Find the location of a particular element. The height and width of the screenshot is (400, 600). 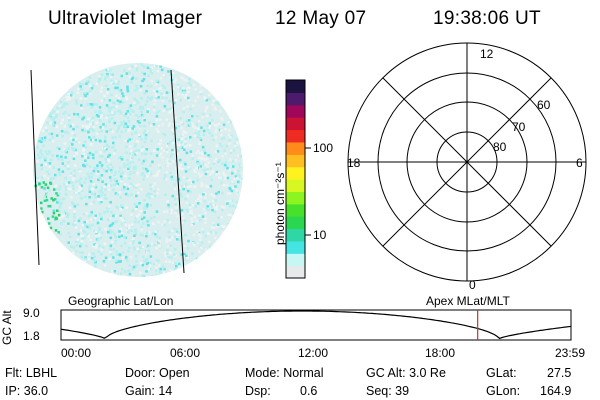

lat-label-60: 60 is located at coordinates (544, 105).